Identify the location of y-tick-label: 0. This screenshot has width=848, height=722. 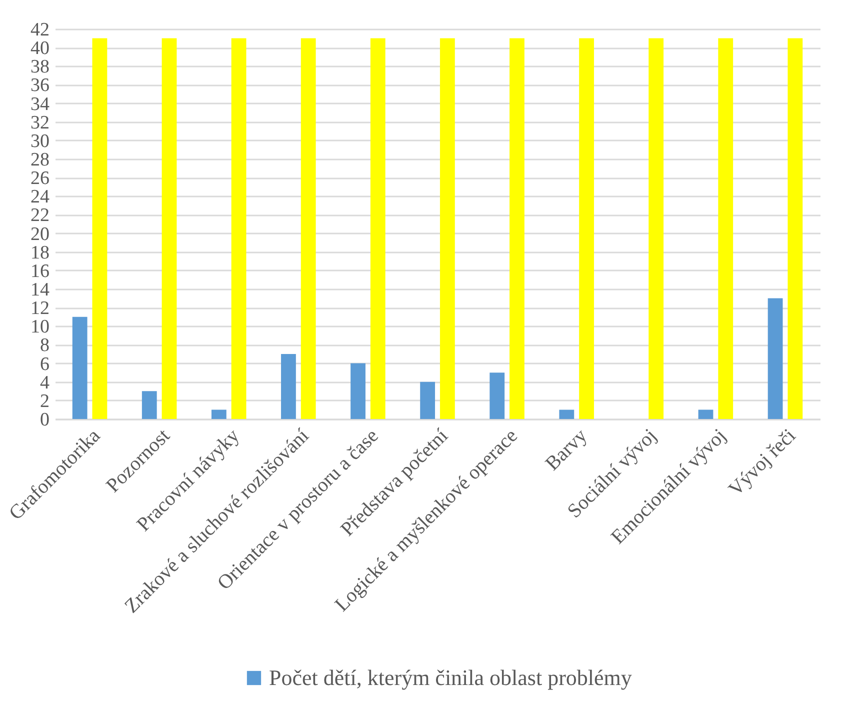
(45, 420).